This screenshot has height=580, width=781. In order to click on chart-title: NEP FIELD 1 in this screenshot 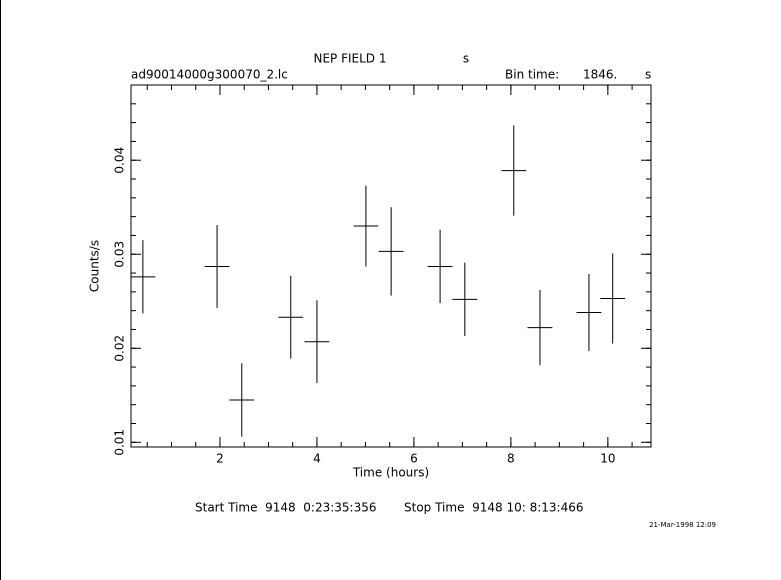, I will do `click(349, 59)`.